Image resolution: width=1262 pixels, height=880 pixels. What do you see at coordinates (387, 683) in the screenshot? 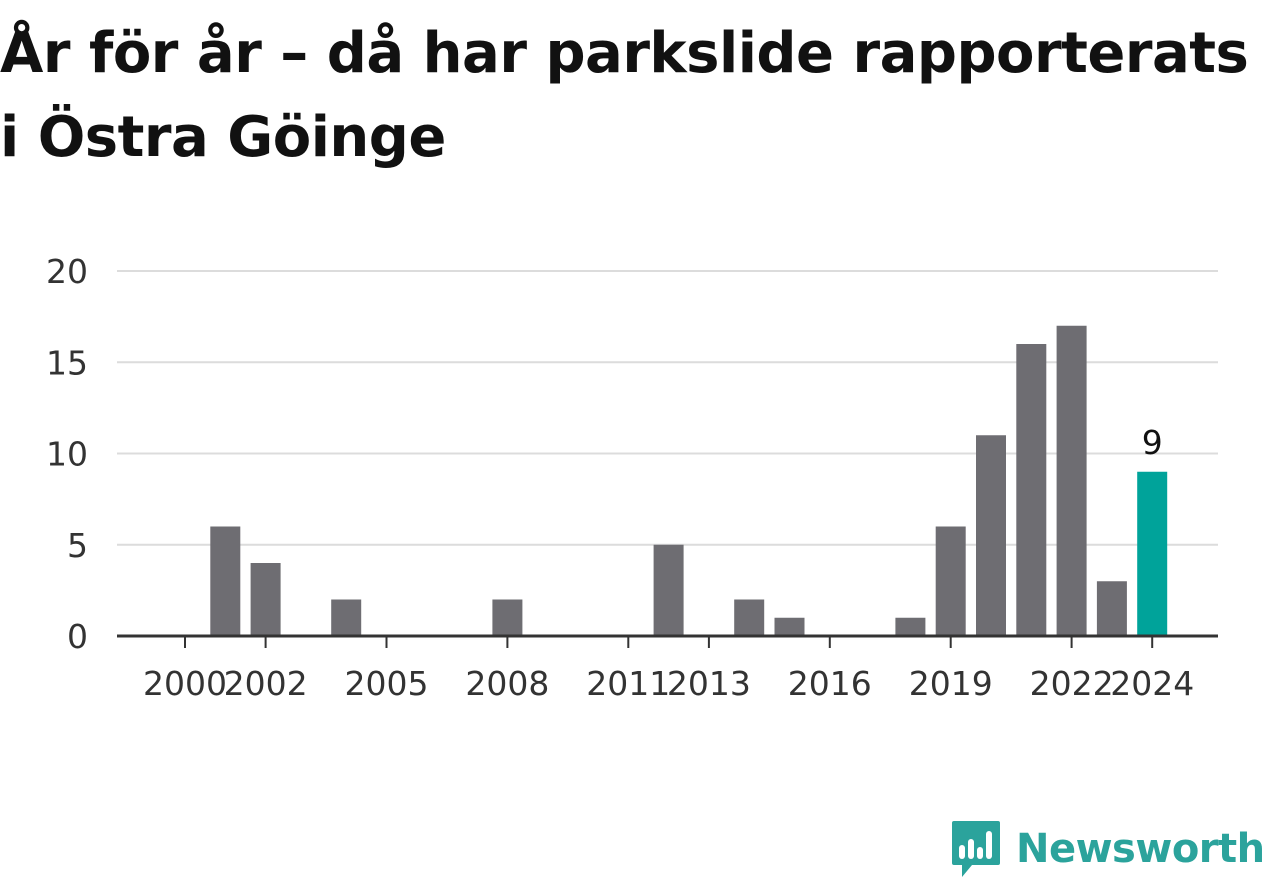
I see `x-tick-label: 2005` at bounding box center [387, 683].